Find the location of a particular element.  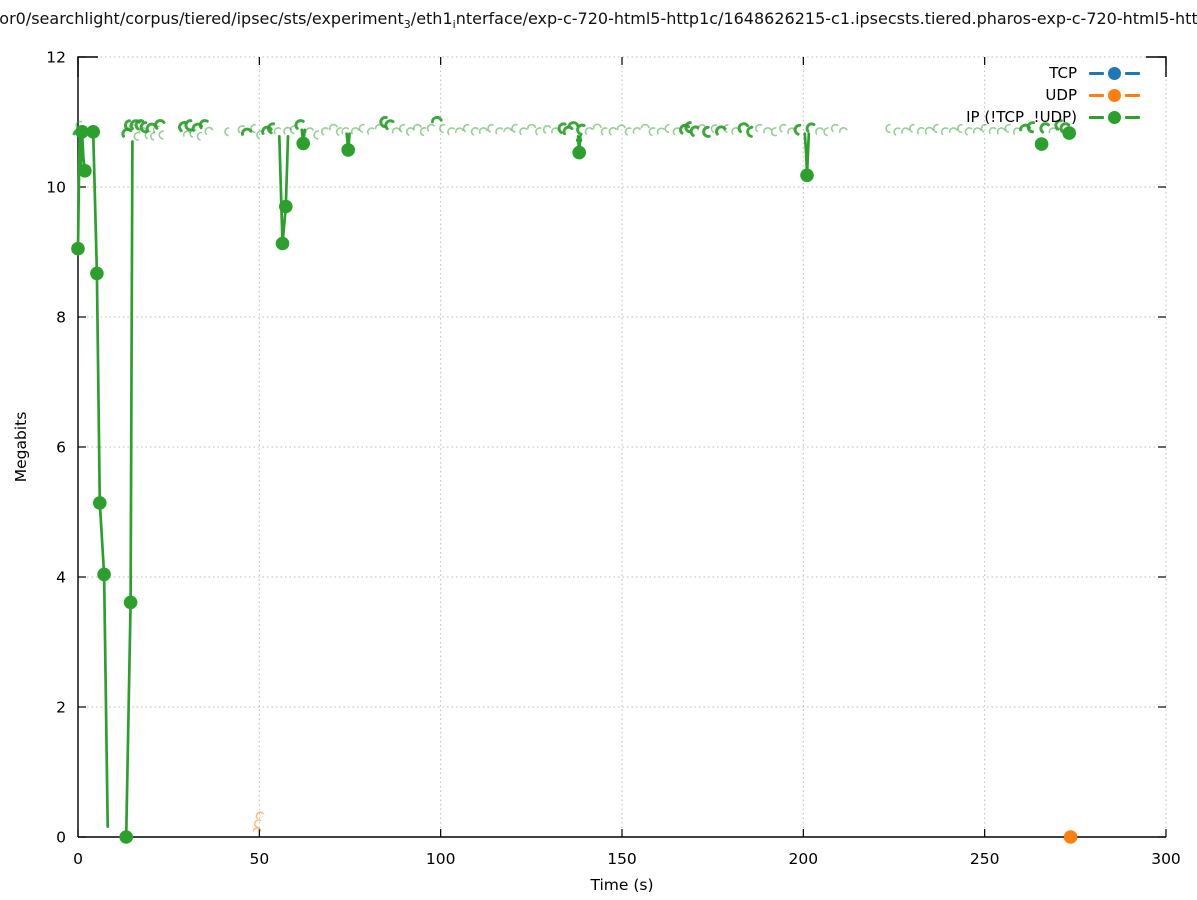

legend-label-ip: IP (!TCP !UDP) is located at coordinates (1021, 117).